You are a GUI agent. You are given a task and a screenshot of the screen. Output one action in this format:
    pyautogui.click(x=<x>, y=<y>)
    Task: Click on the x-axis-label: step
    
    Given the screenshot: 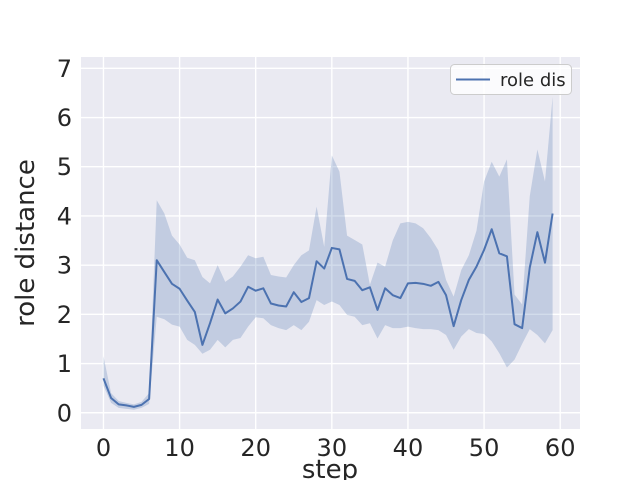 What is the action you would take?
    pyautogui.click(x=330, y=467)
    